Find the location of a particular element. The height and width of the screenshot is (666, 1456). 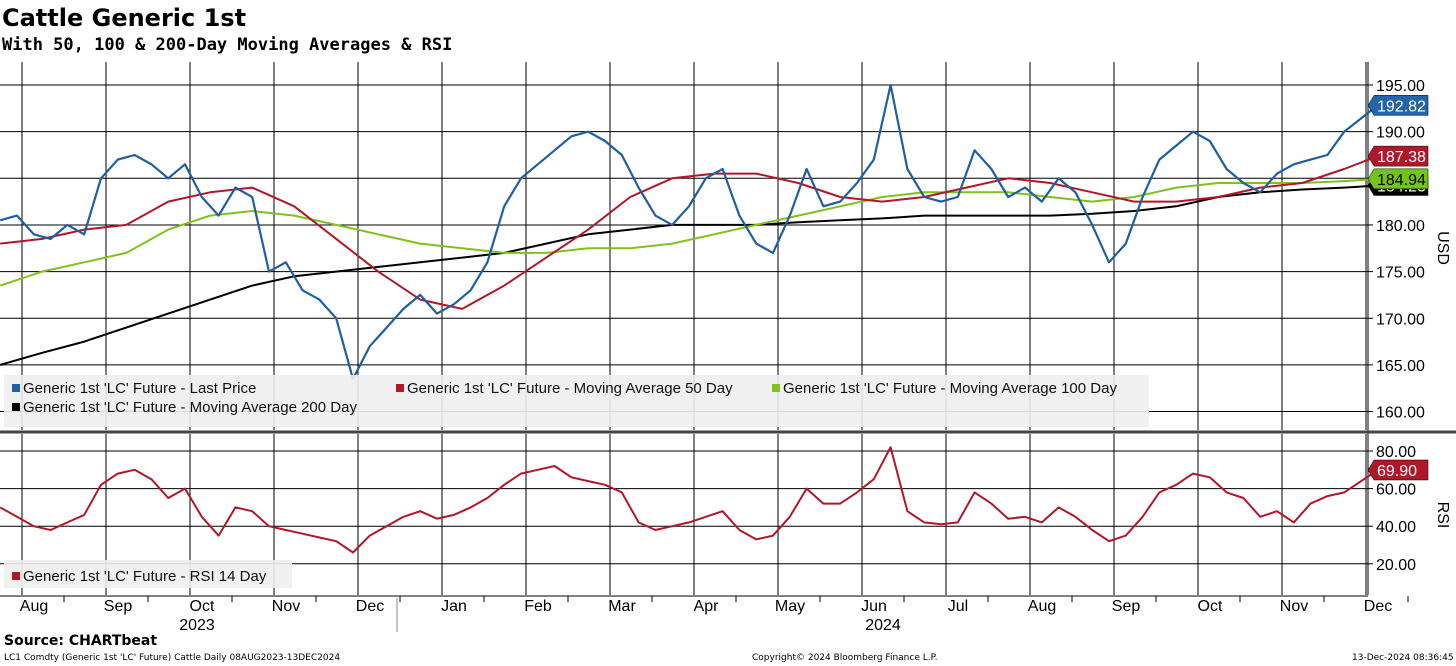

x-tick-label: Mar is located at coordinates (622, 606).